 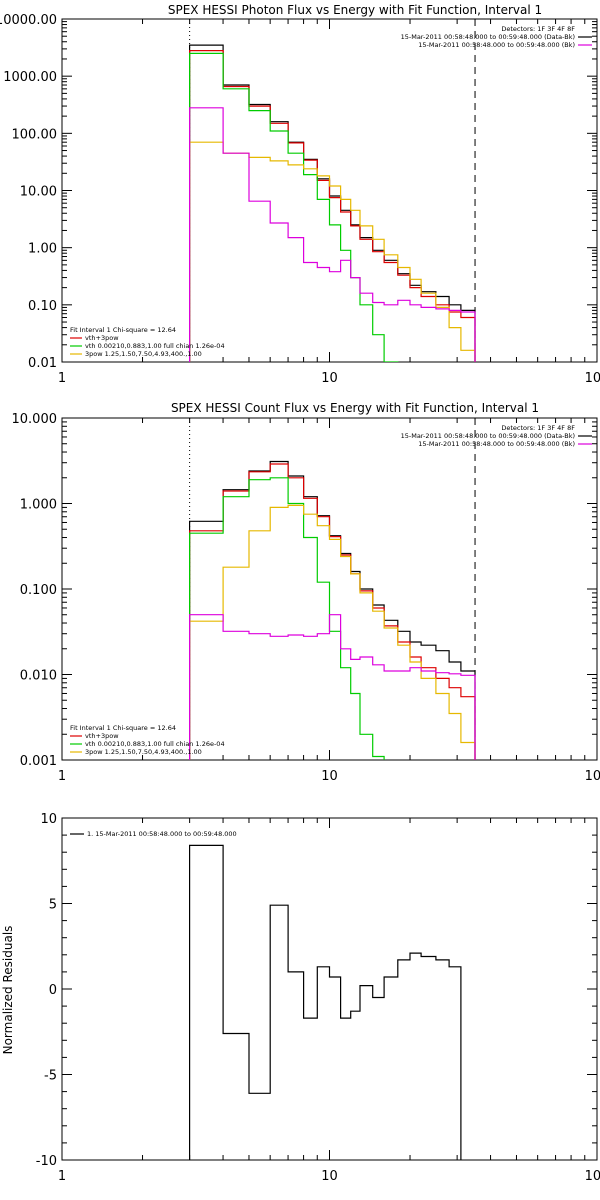 I want to click on y-tick-label: 100.00, so click(x=35, y=134).